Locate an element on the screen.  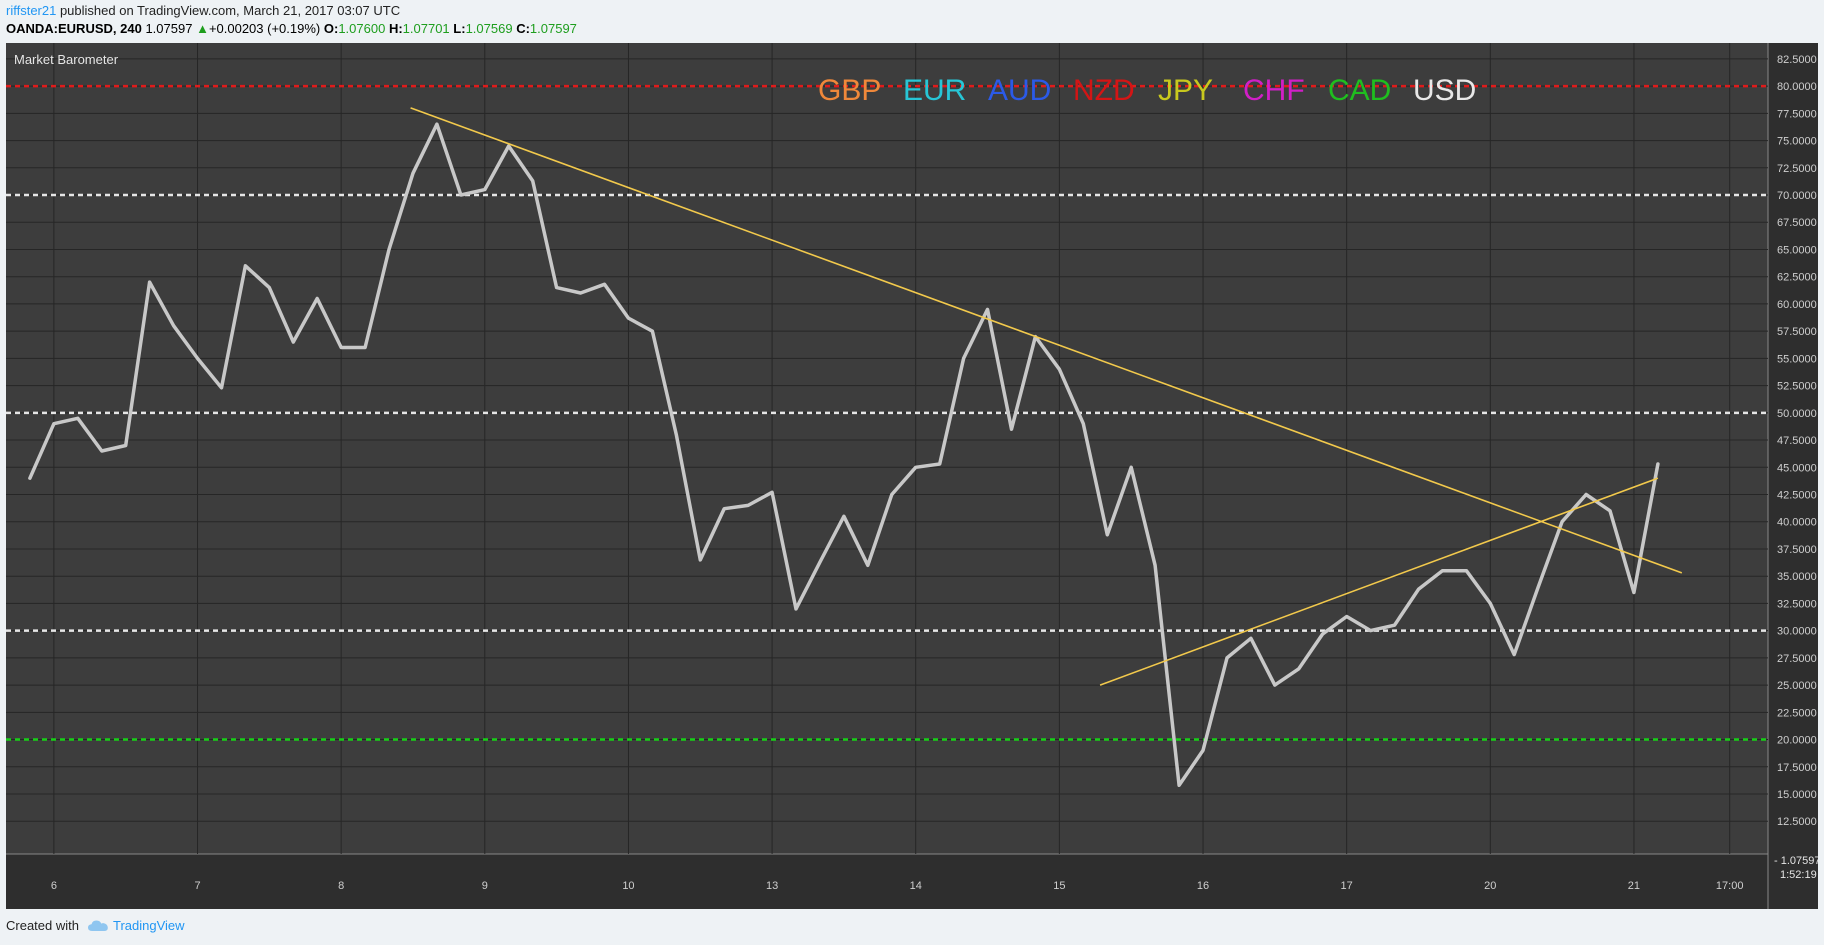
y-tick-label: 62.5000 is located at coordinates (1797, 278).